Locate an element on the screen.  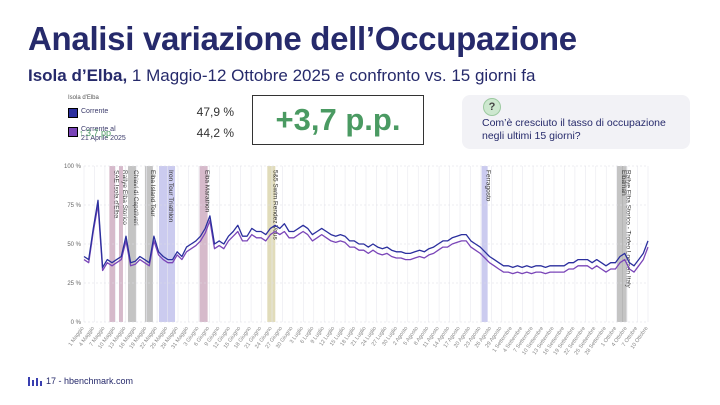
legend-value-comparison: 44,2 % is located at coordinates (215, 133).